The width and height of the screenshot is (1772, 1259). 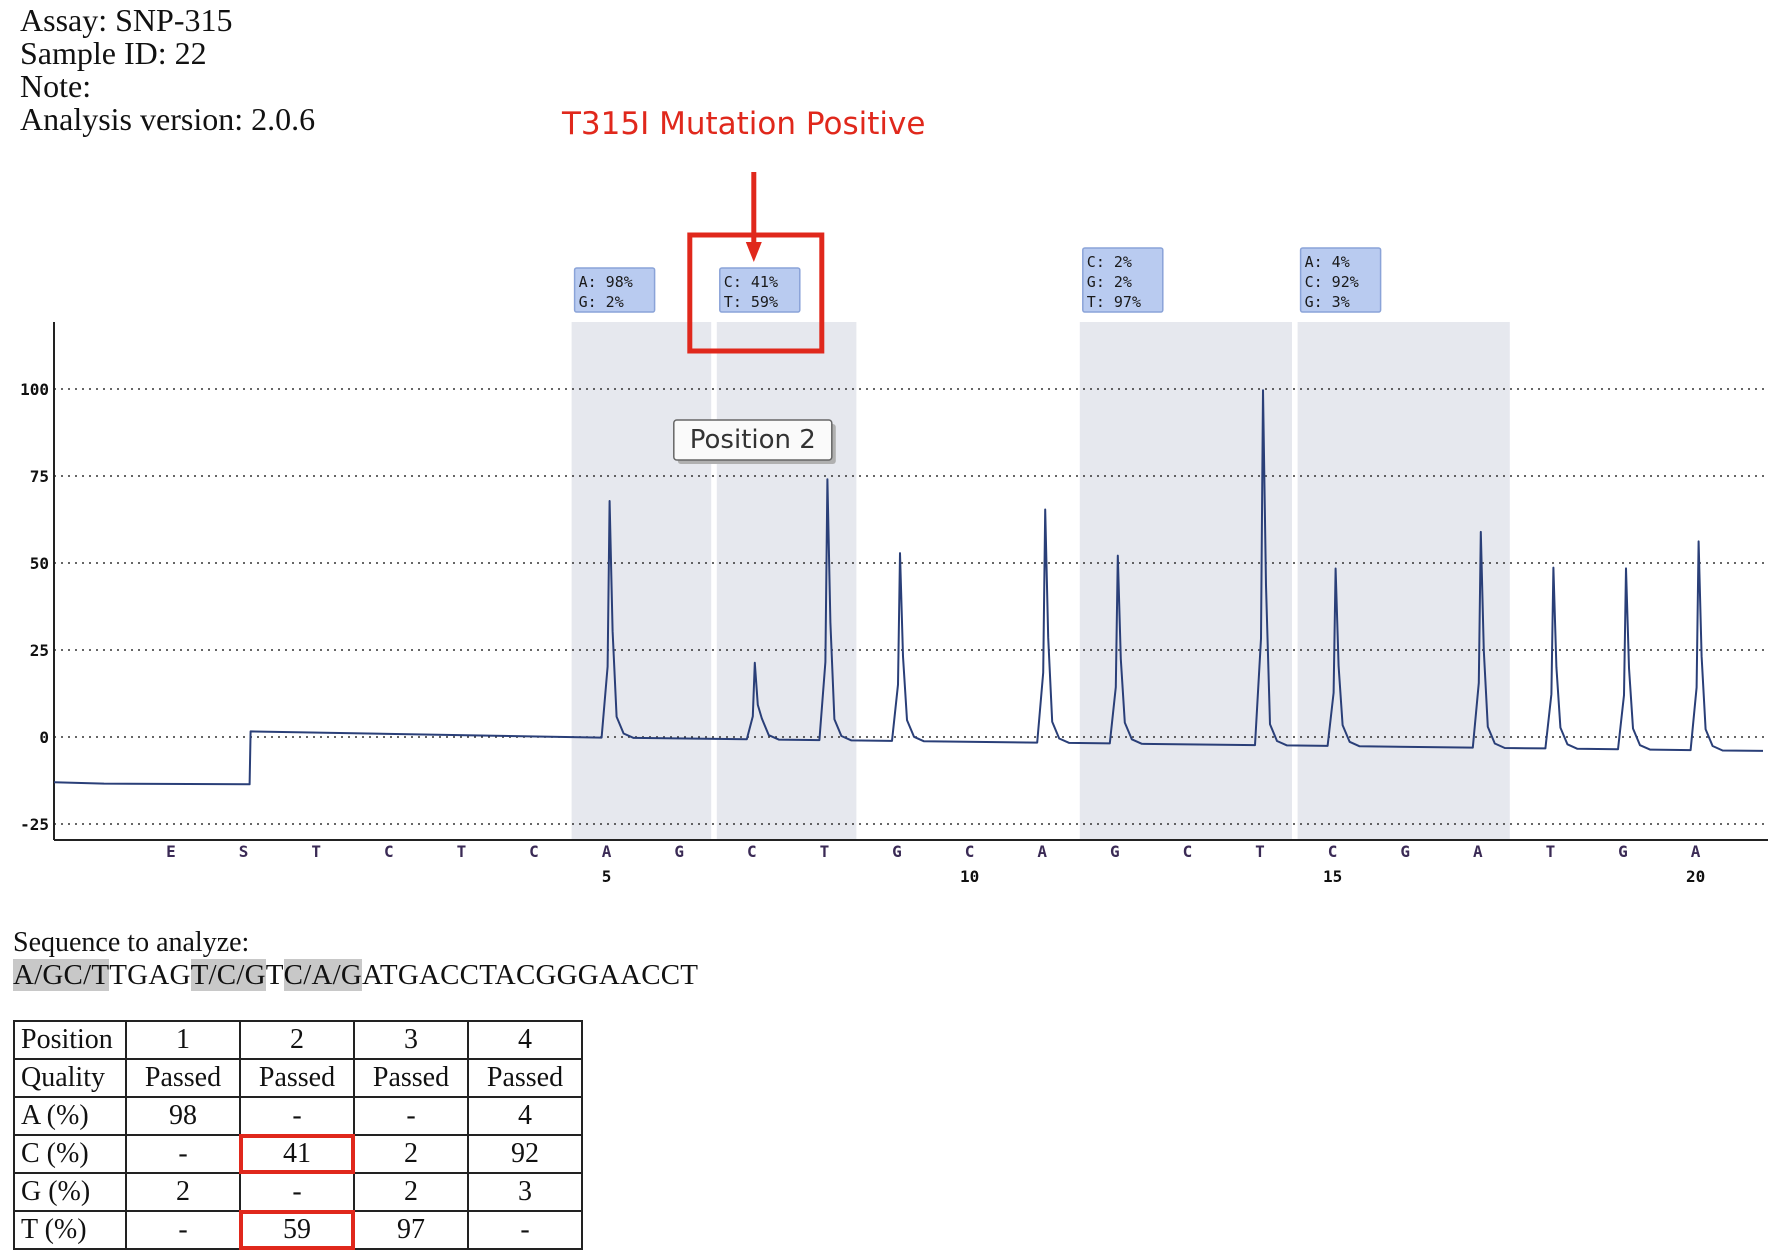 I want to click on dispensation-number: 20, so click(x=1695, y=876).